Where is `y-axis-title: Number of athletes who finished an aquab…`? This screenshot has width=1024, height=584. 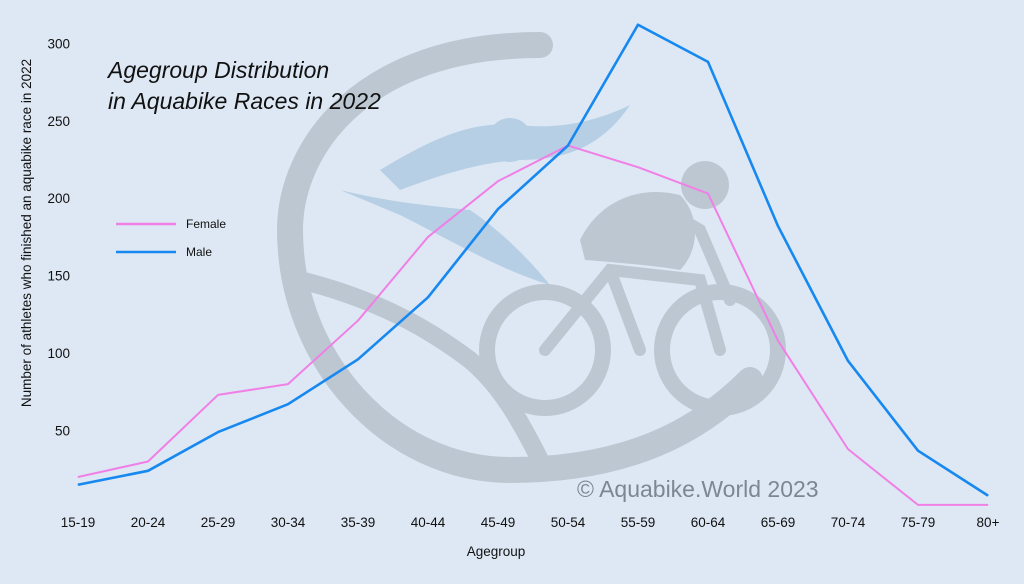
y-axis-title: Number of athletes who finished an aquab… is located at coordinates (26, 233).